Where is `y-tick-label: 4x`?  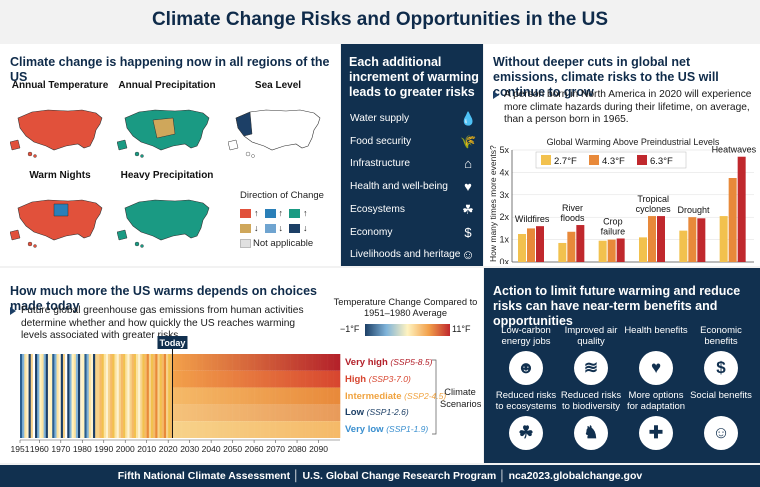 y-tick-label: 4x is located at coordinates (504, 172).